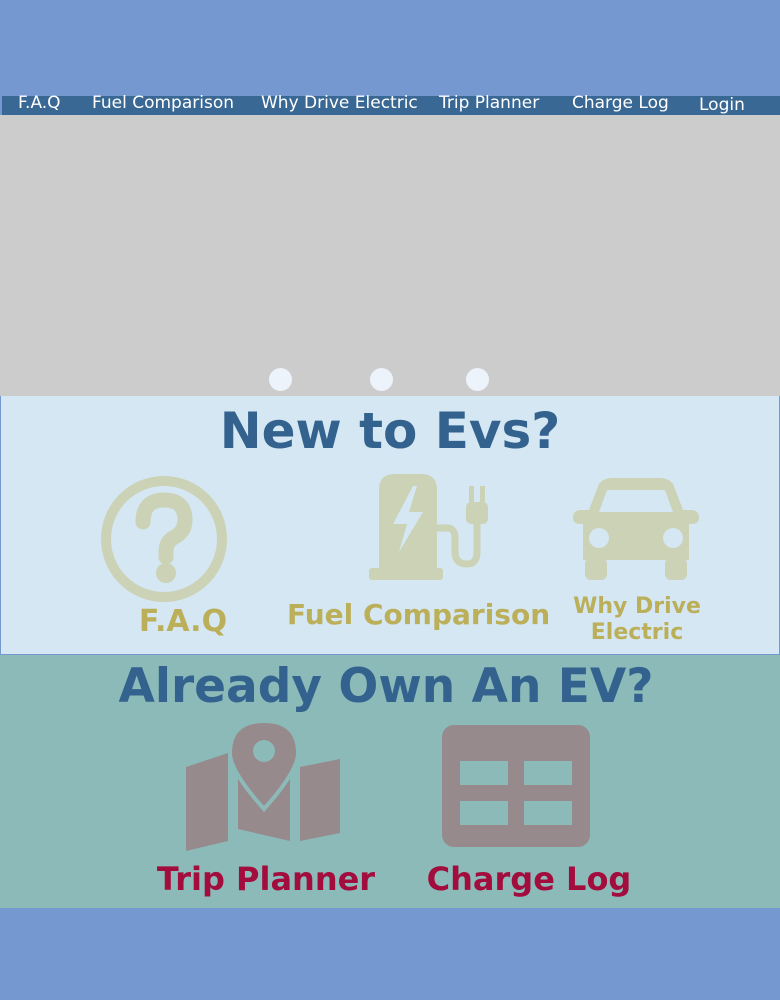 The width and height of the screenshot is (780, 1000). I want to click on car-icon, so click(636, 529).